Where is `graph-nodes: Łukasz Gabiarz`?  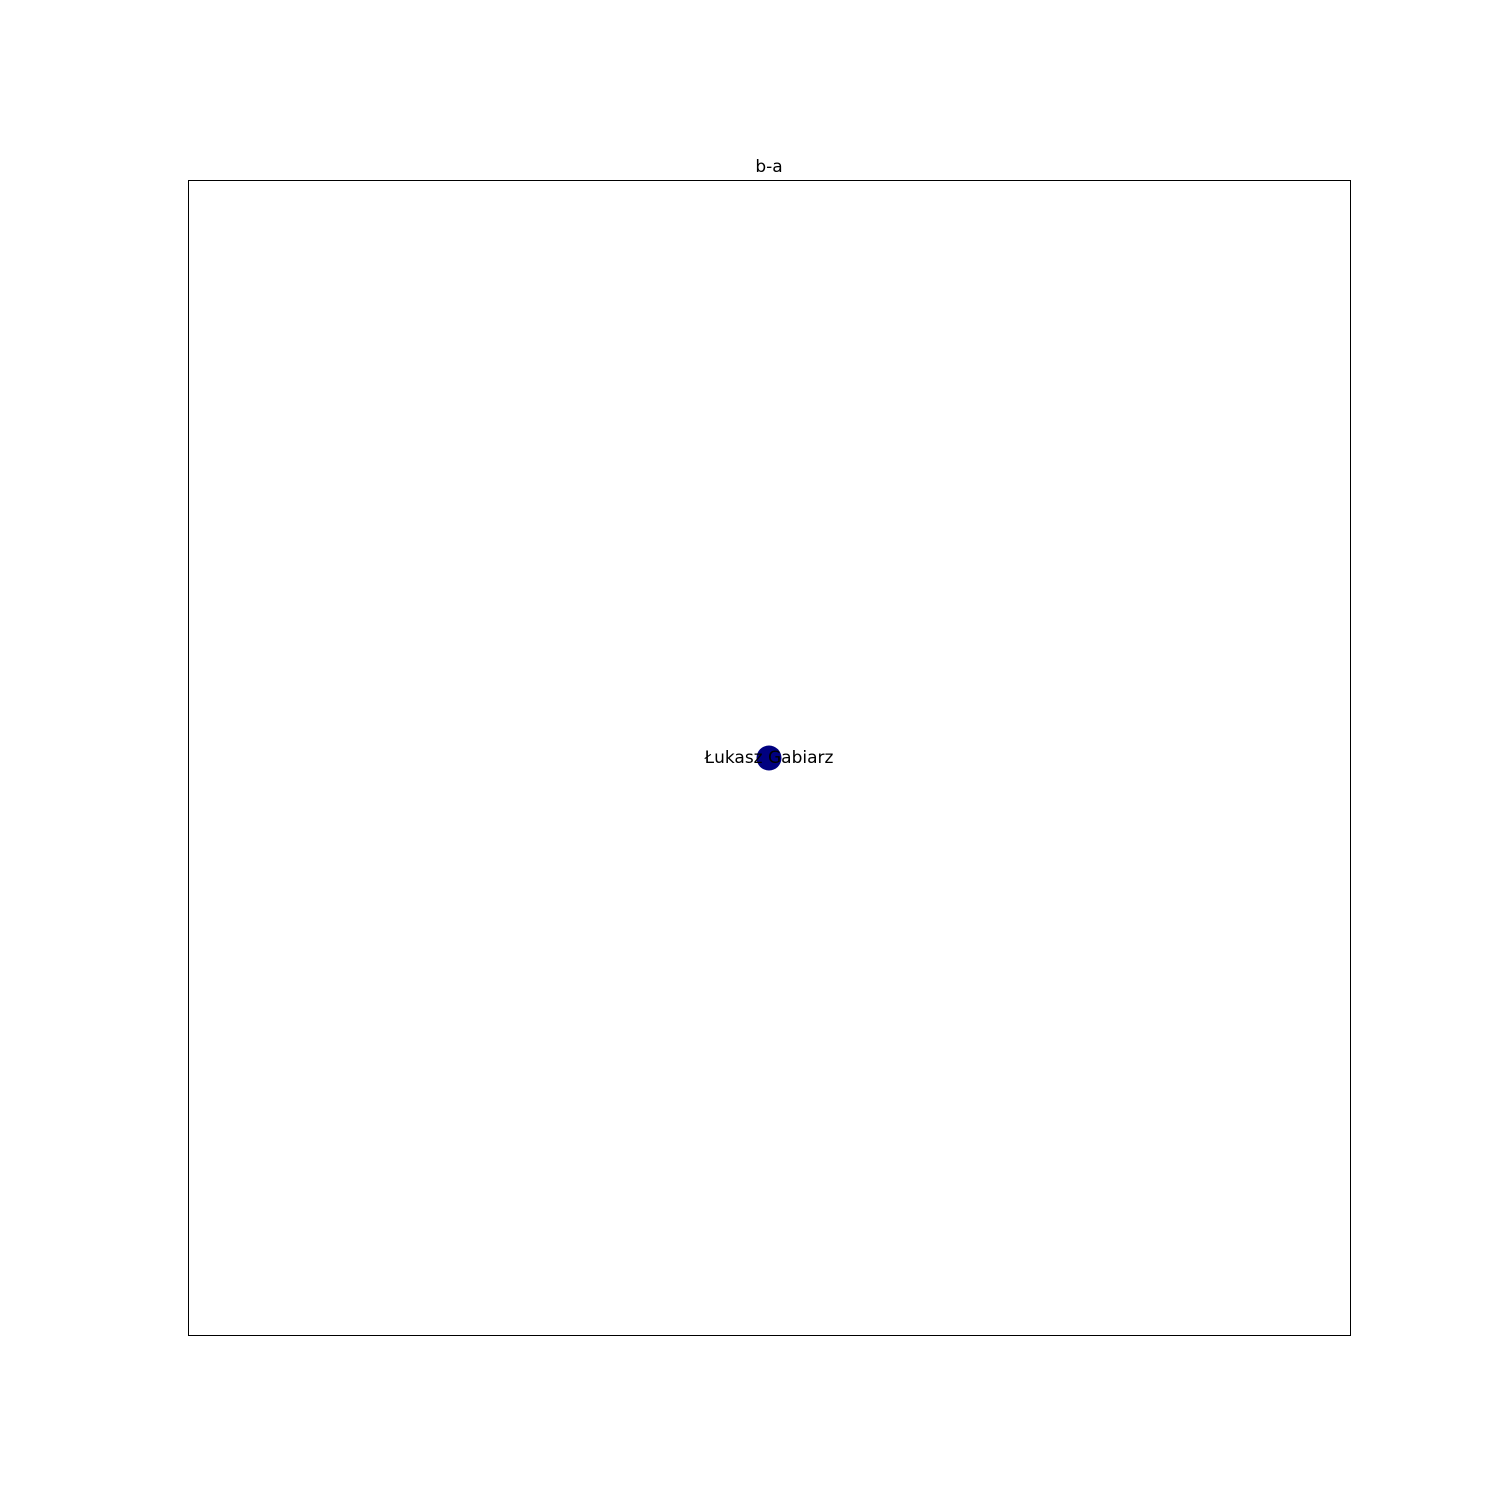 graph-nodes: Łukasz Gabiarz is located at coordinates (769, 758).